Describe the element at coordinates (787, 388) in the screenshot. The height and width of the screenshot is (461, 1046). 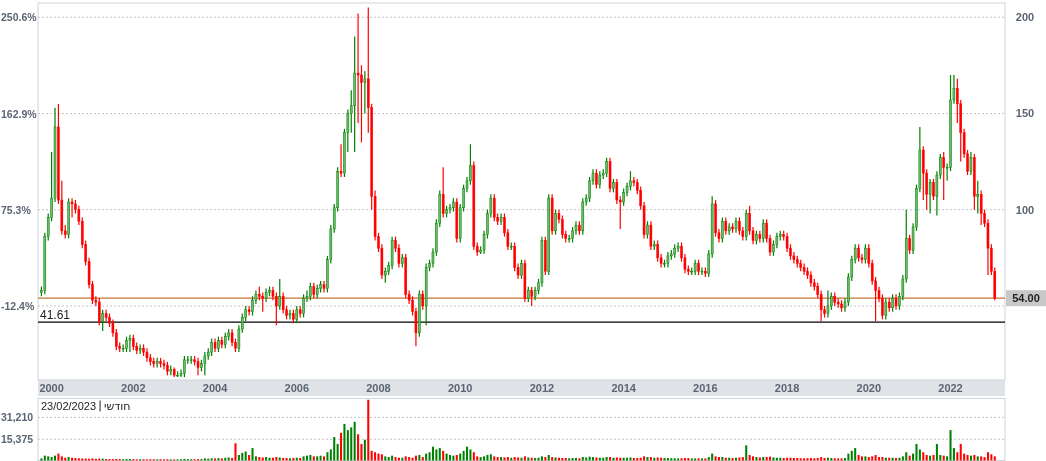
I see `x-tick-label: 2018` at that location.